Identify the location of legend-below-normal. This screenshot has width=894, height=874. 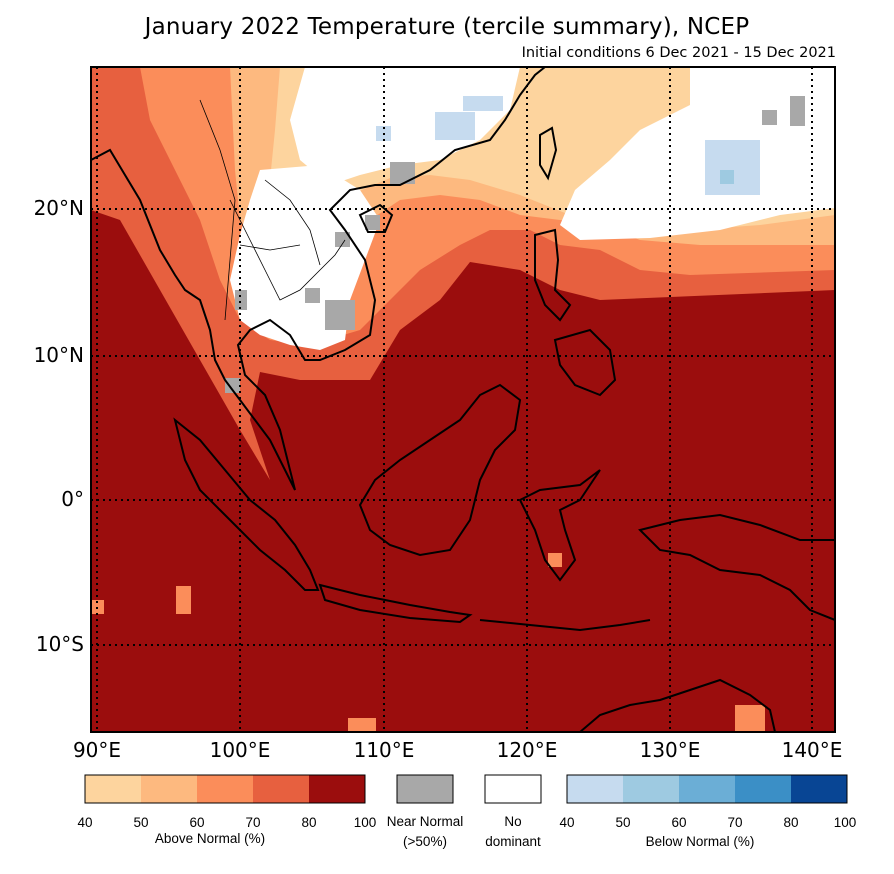
(707, 789).